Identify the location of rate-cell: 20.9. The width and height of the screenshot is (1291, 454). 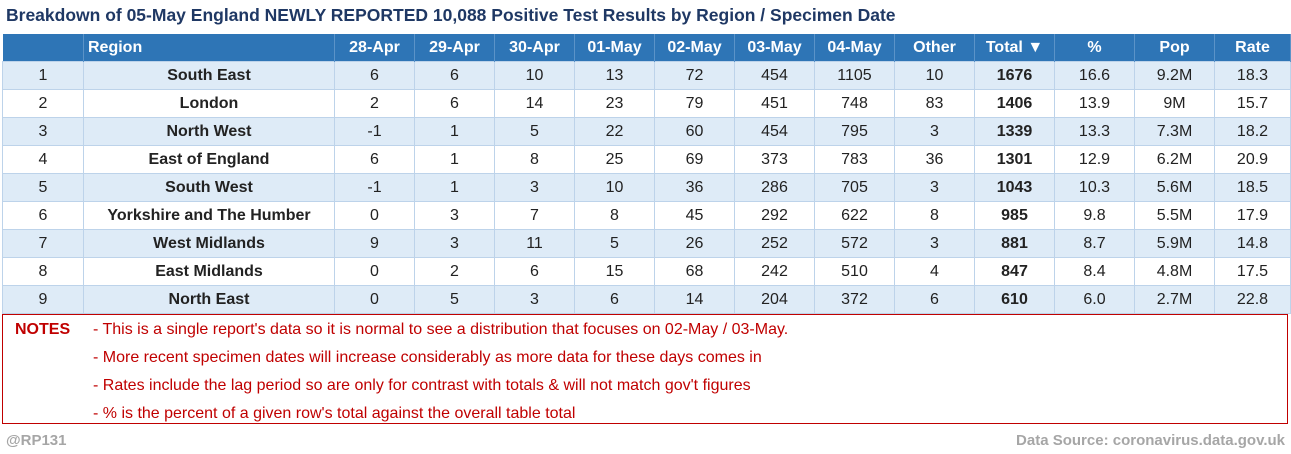
(1252, 159).